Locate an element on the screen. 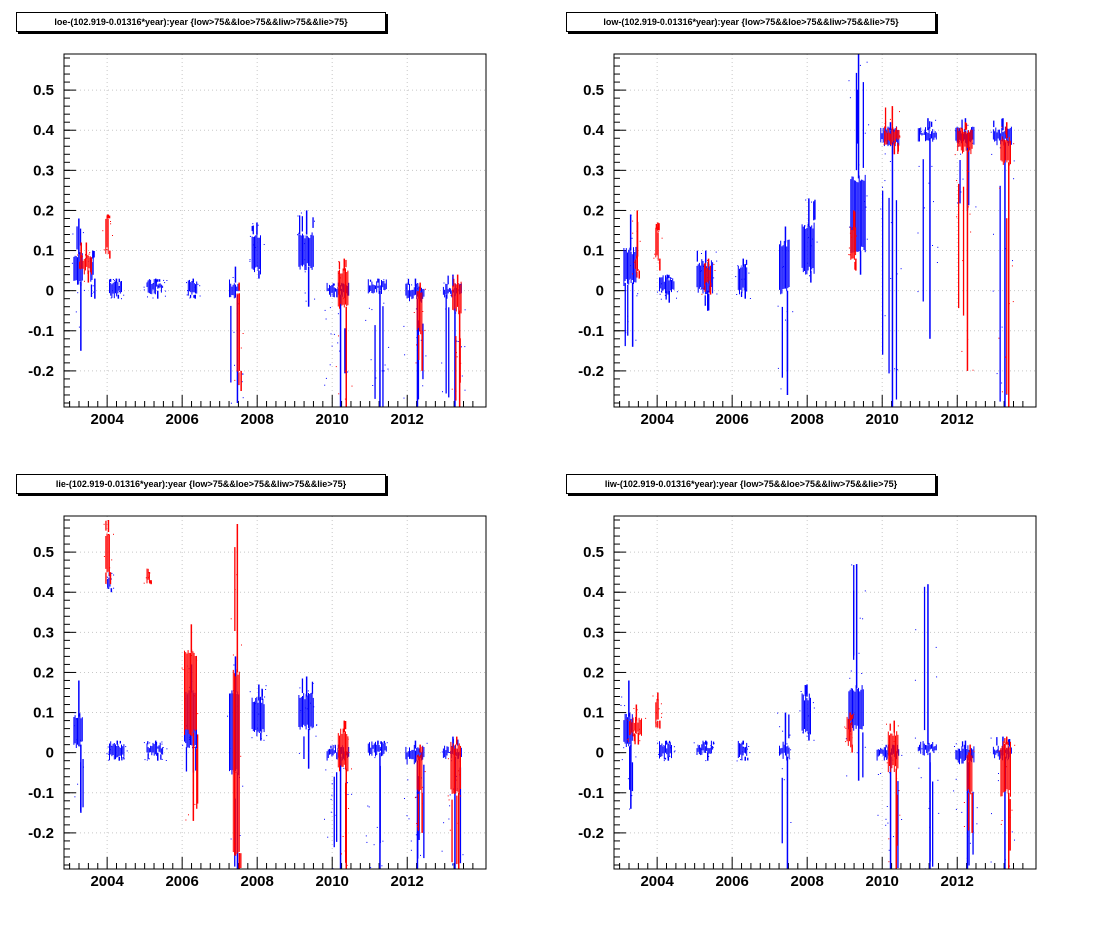 The width and height of the screenshot is (1101, 925). y-tick-label: 0.2 is located at coordinates (593, 210).